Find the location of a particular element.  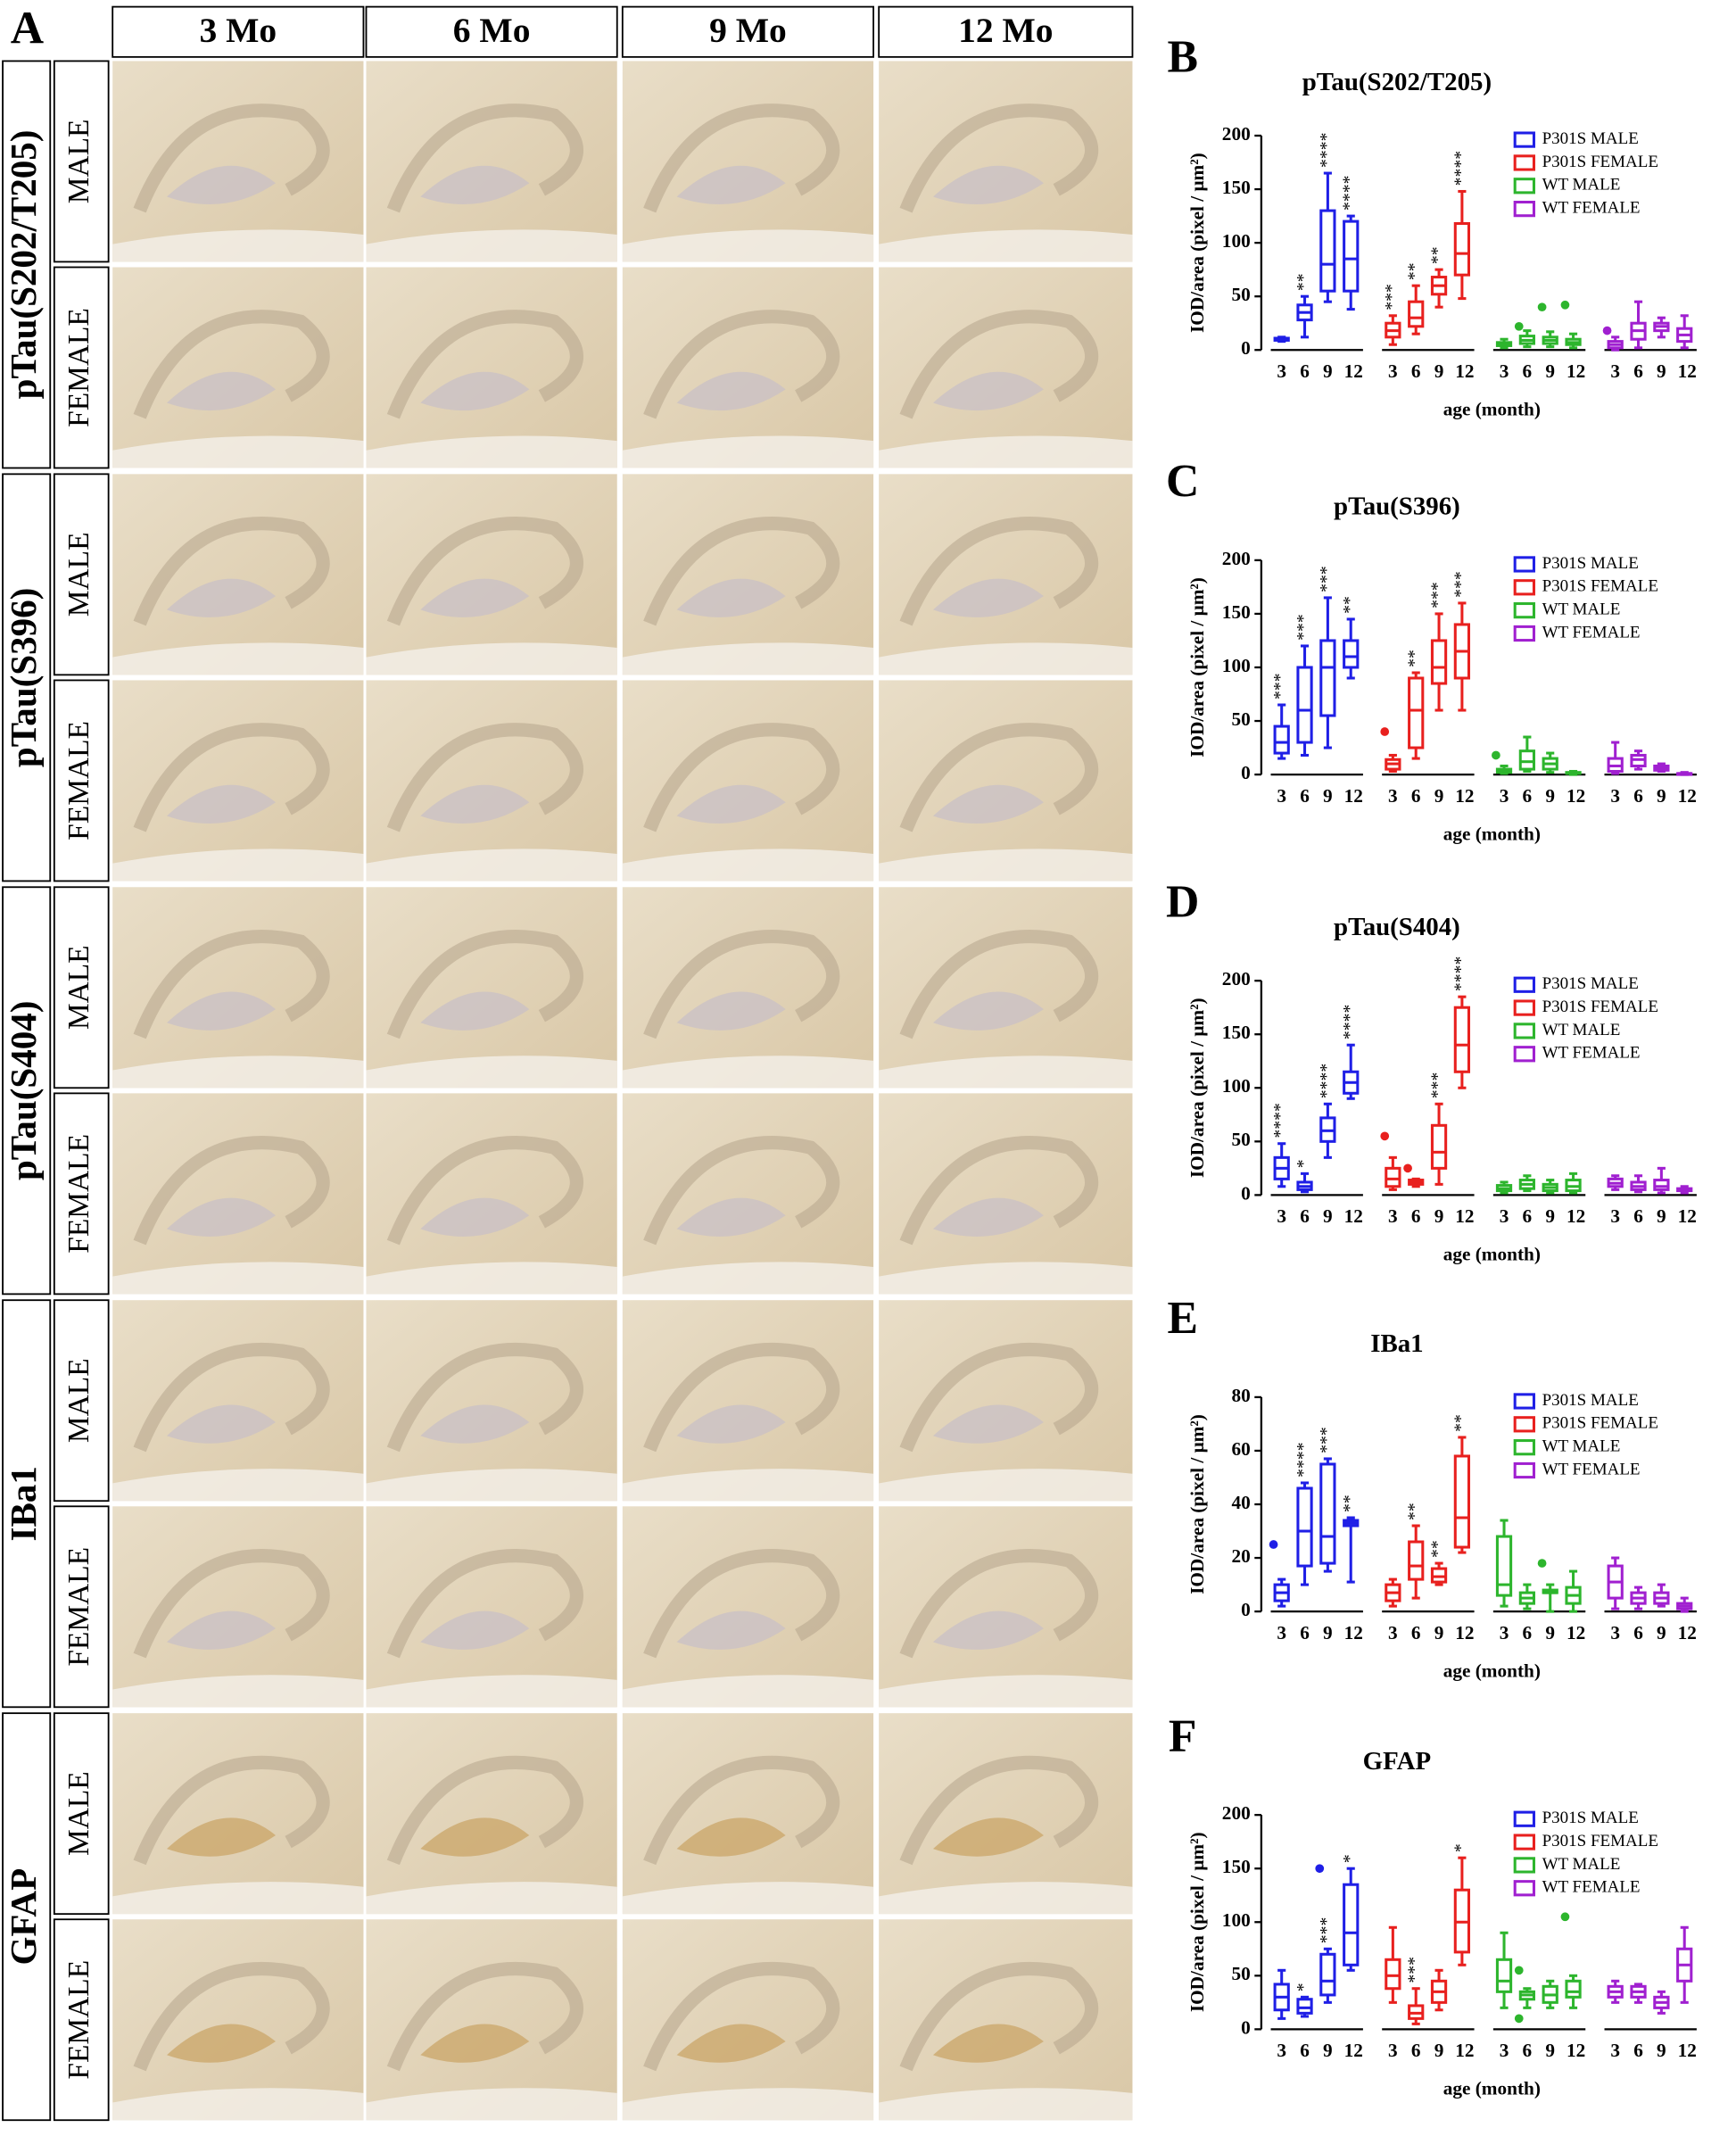

marker-box is located at coordinates (27, 677).